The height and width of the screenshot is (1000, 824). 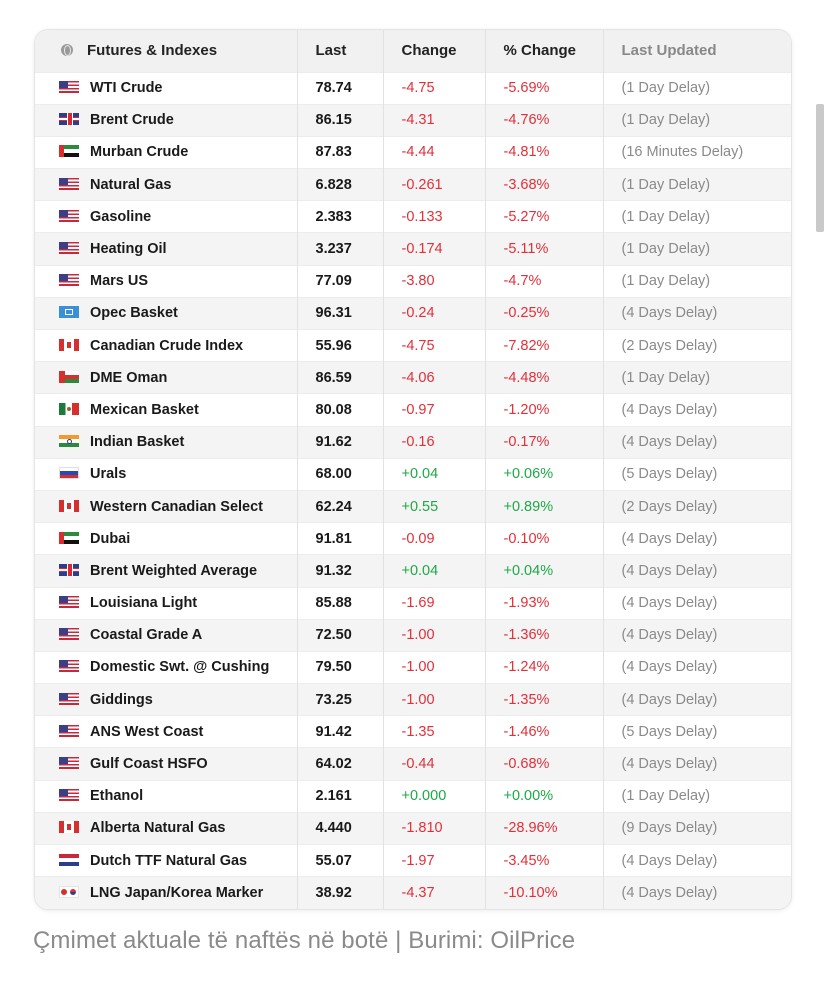 I want to click on instrument-name-cell: Coastal Grade A, so click(x=166, y=635).